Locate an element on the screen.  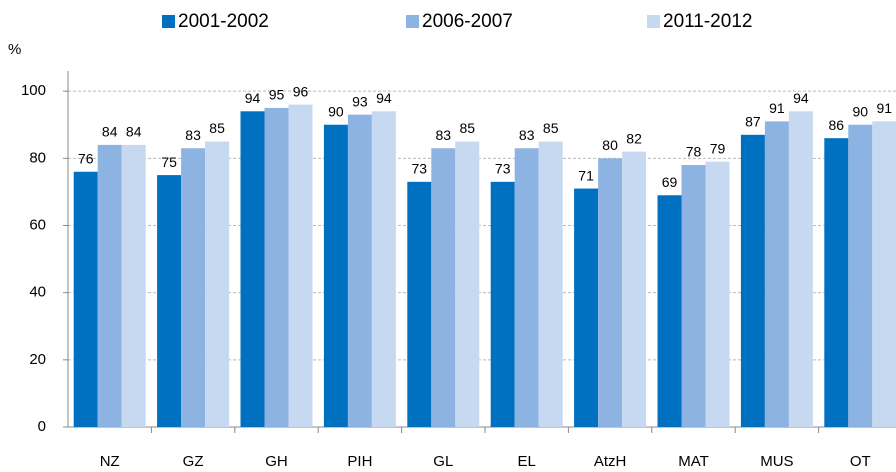
x-tick-label: GL is located at coordinates (443, 461).